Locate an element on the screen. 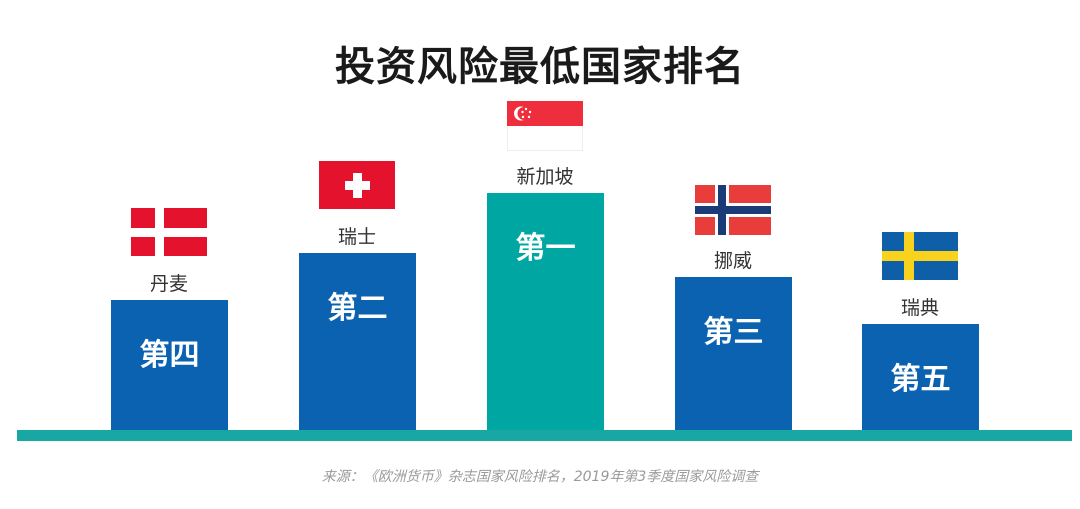  bar-2: 第二 is located at coordinates (357, 341).